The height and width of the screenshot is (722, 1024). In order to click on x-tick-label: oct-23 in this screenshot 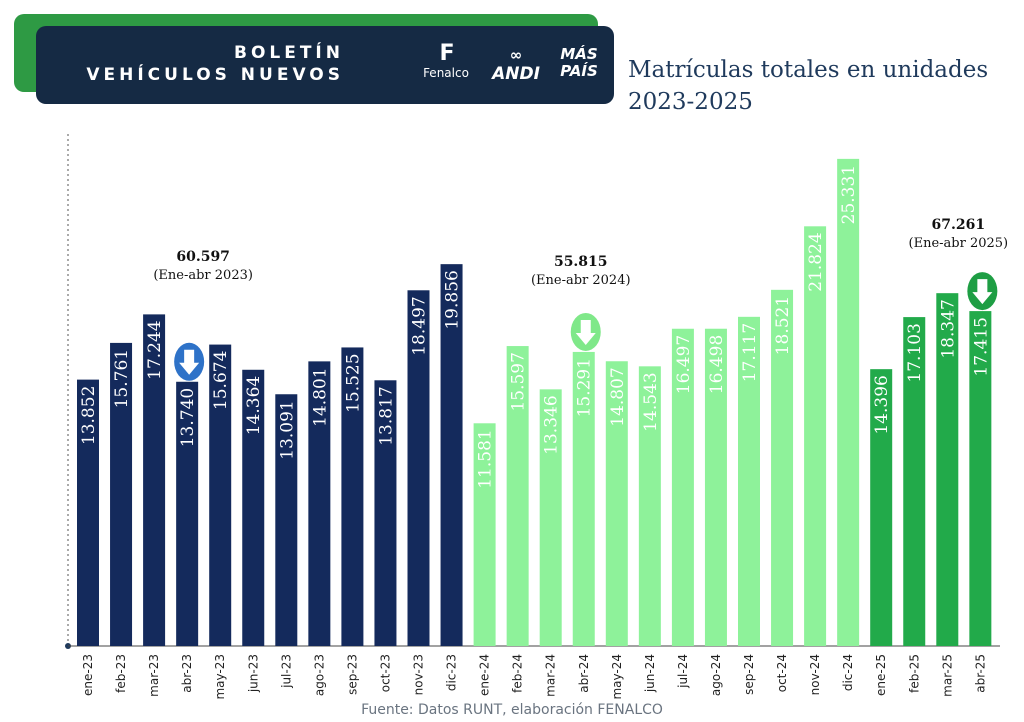, I will do `click(385, 673)`.